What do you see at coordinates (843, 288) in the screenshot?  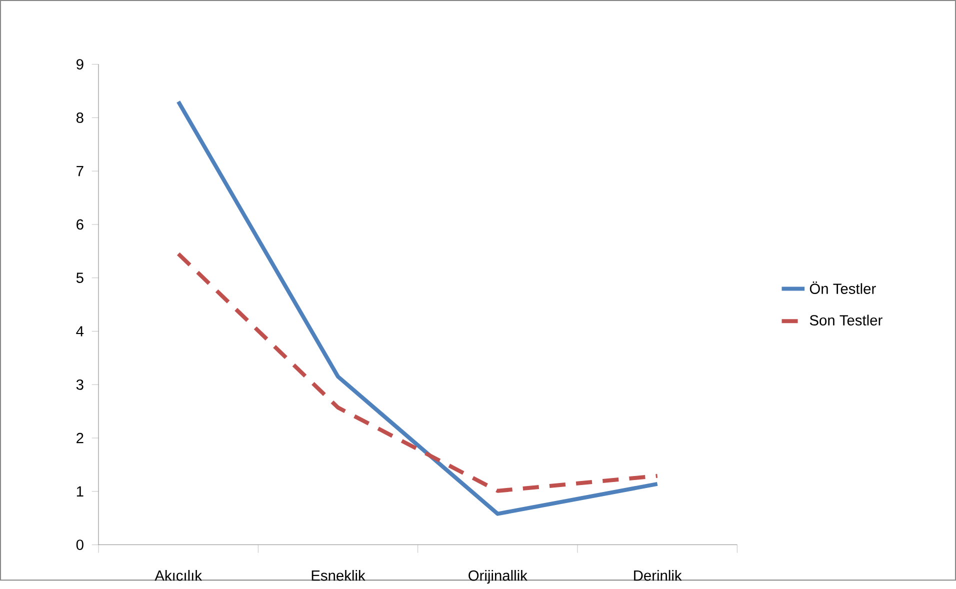 I see `legend-label: Ön Testler` at bounding box center [843, 288].